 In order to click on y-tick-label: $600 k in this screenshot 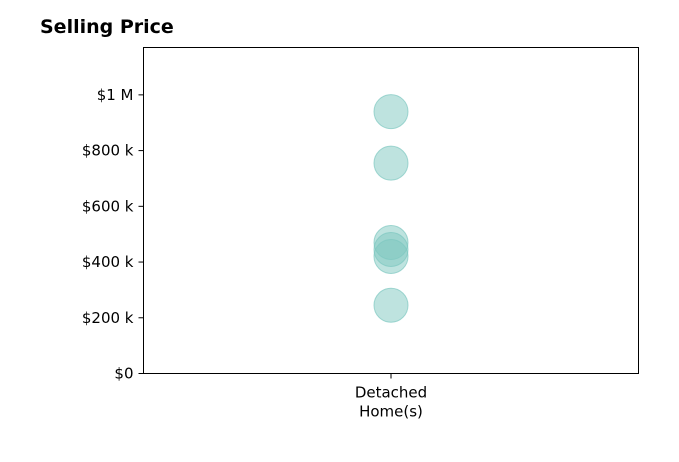, I will do `click(108, 206)`.